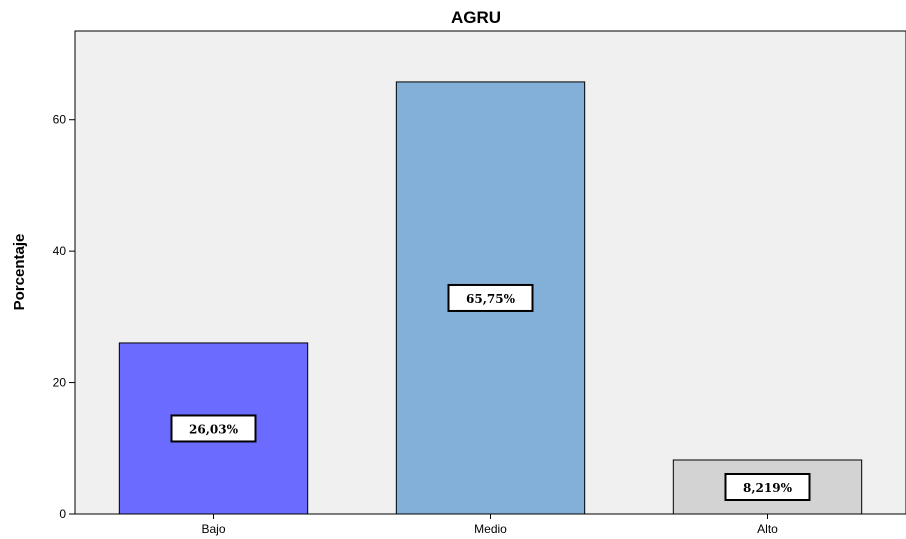 This screenshot has width=906, height=539. I want to click on x-axis: Bajo Medio Alto, so click(489, 525).